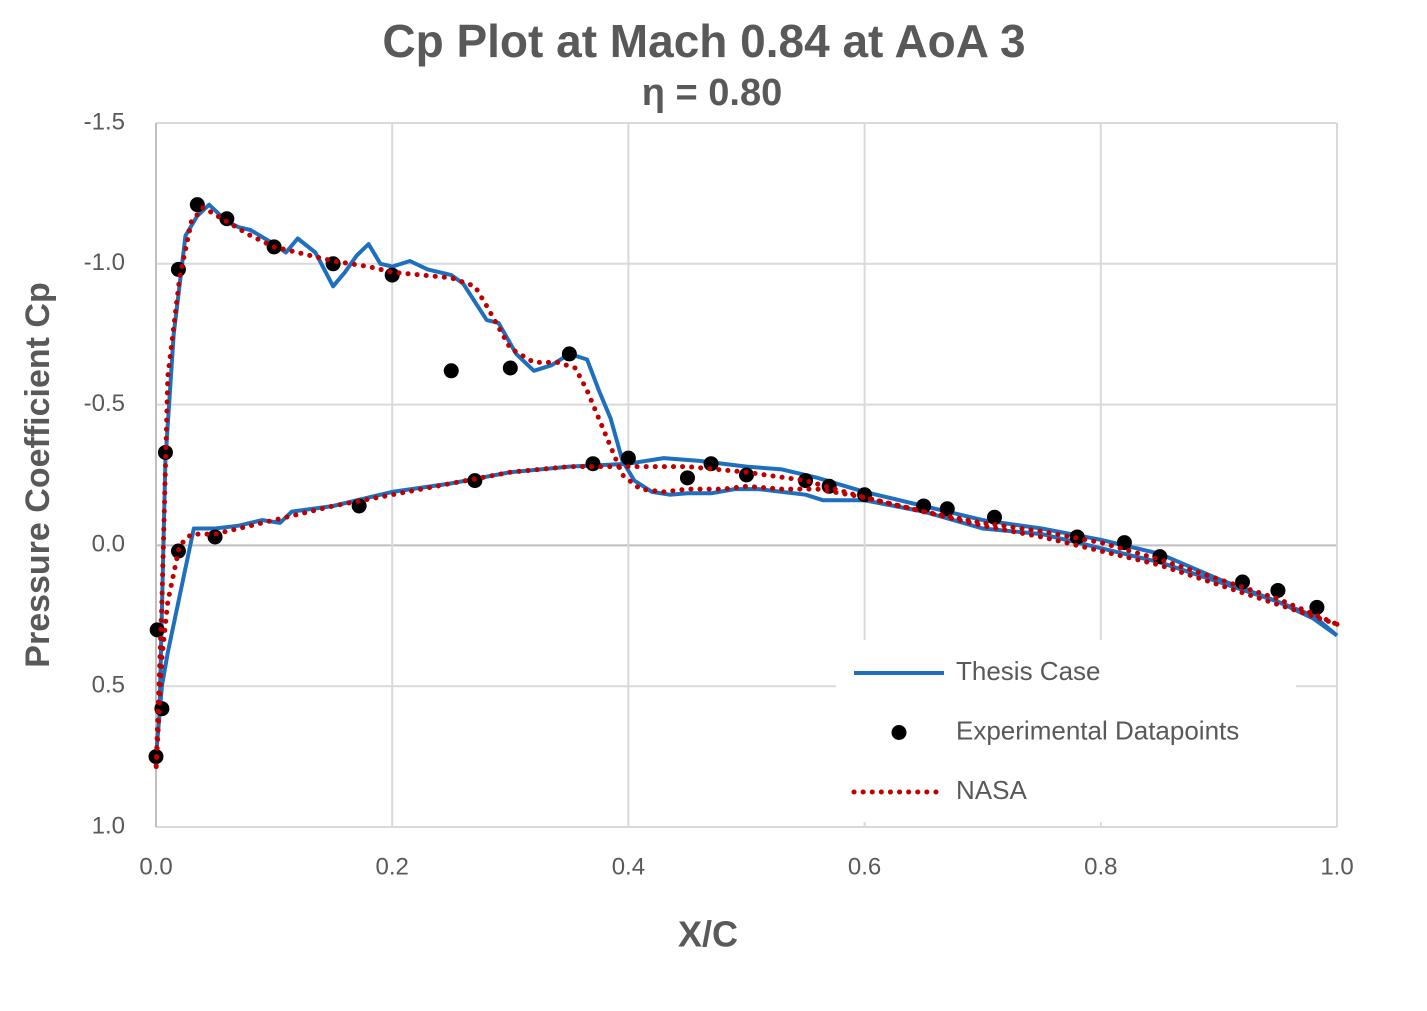 The width and height of the screenshot is (1427, 1011). Describe the element at coordinates (108, 685) in the screenshot. I see `y-tick-label: 0.5` at that location.